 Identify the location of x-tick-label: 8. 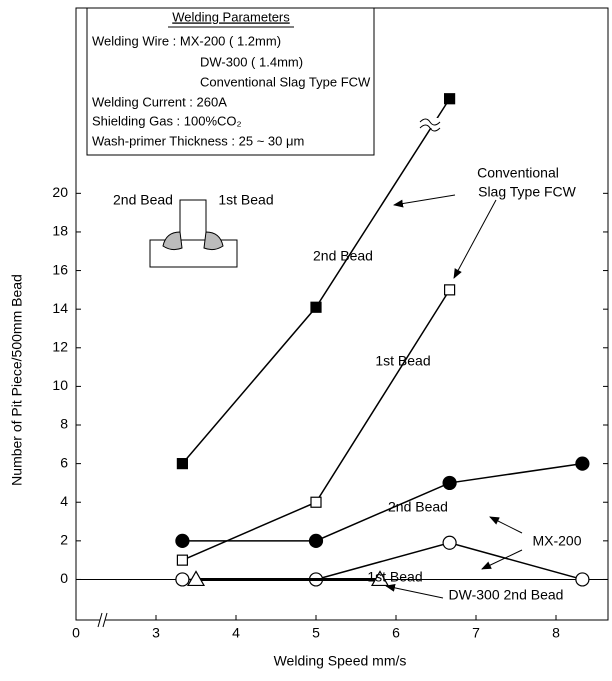
(556, 633).